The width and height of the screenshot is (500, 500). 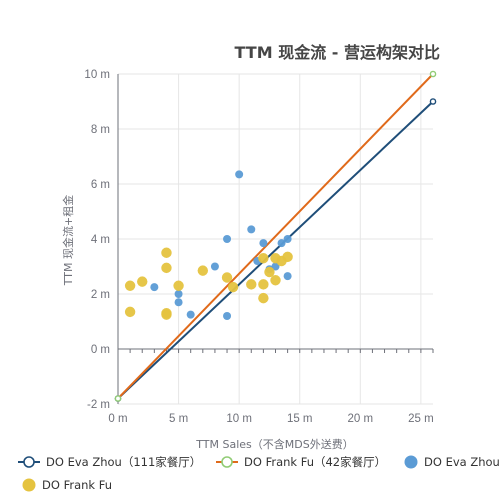 What do you see at coordinates (337, 52) in the screenshot?
I see `chart-title: TTM 现金流 - 营运构架对比` at bounding box center [337, 52].